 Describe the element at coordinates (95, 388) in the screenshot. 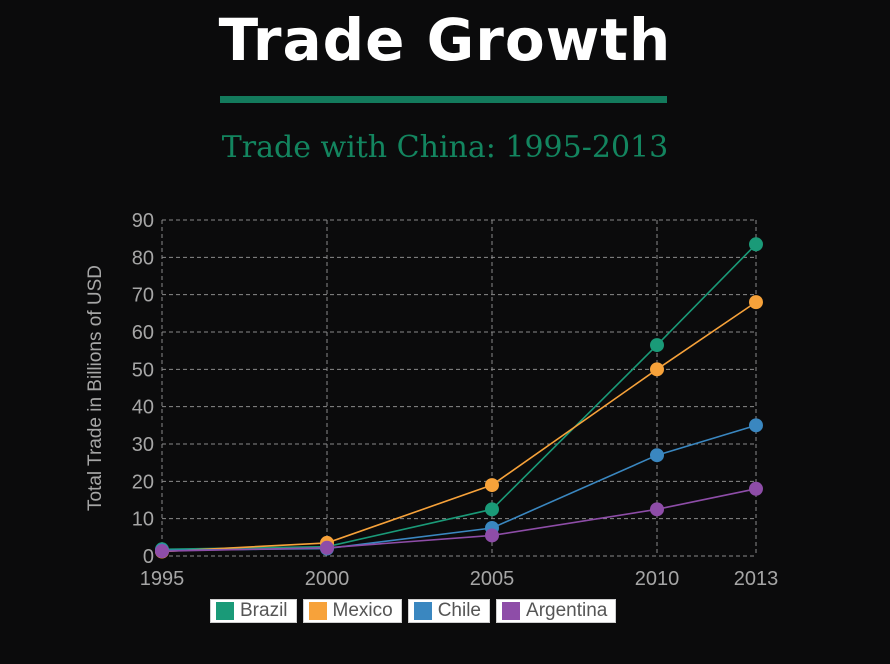

I see `y-axis-label: Total Trade in Billions of USD` at that location.